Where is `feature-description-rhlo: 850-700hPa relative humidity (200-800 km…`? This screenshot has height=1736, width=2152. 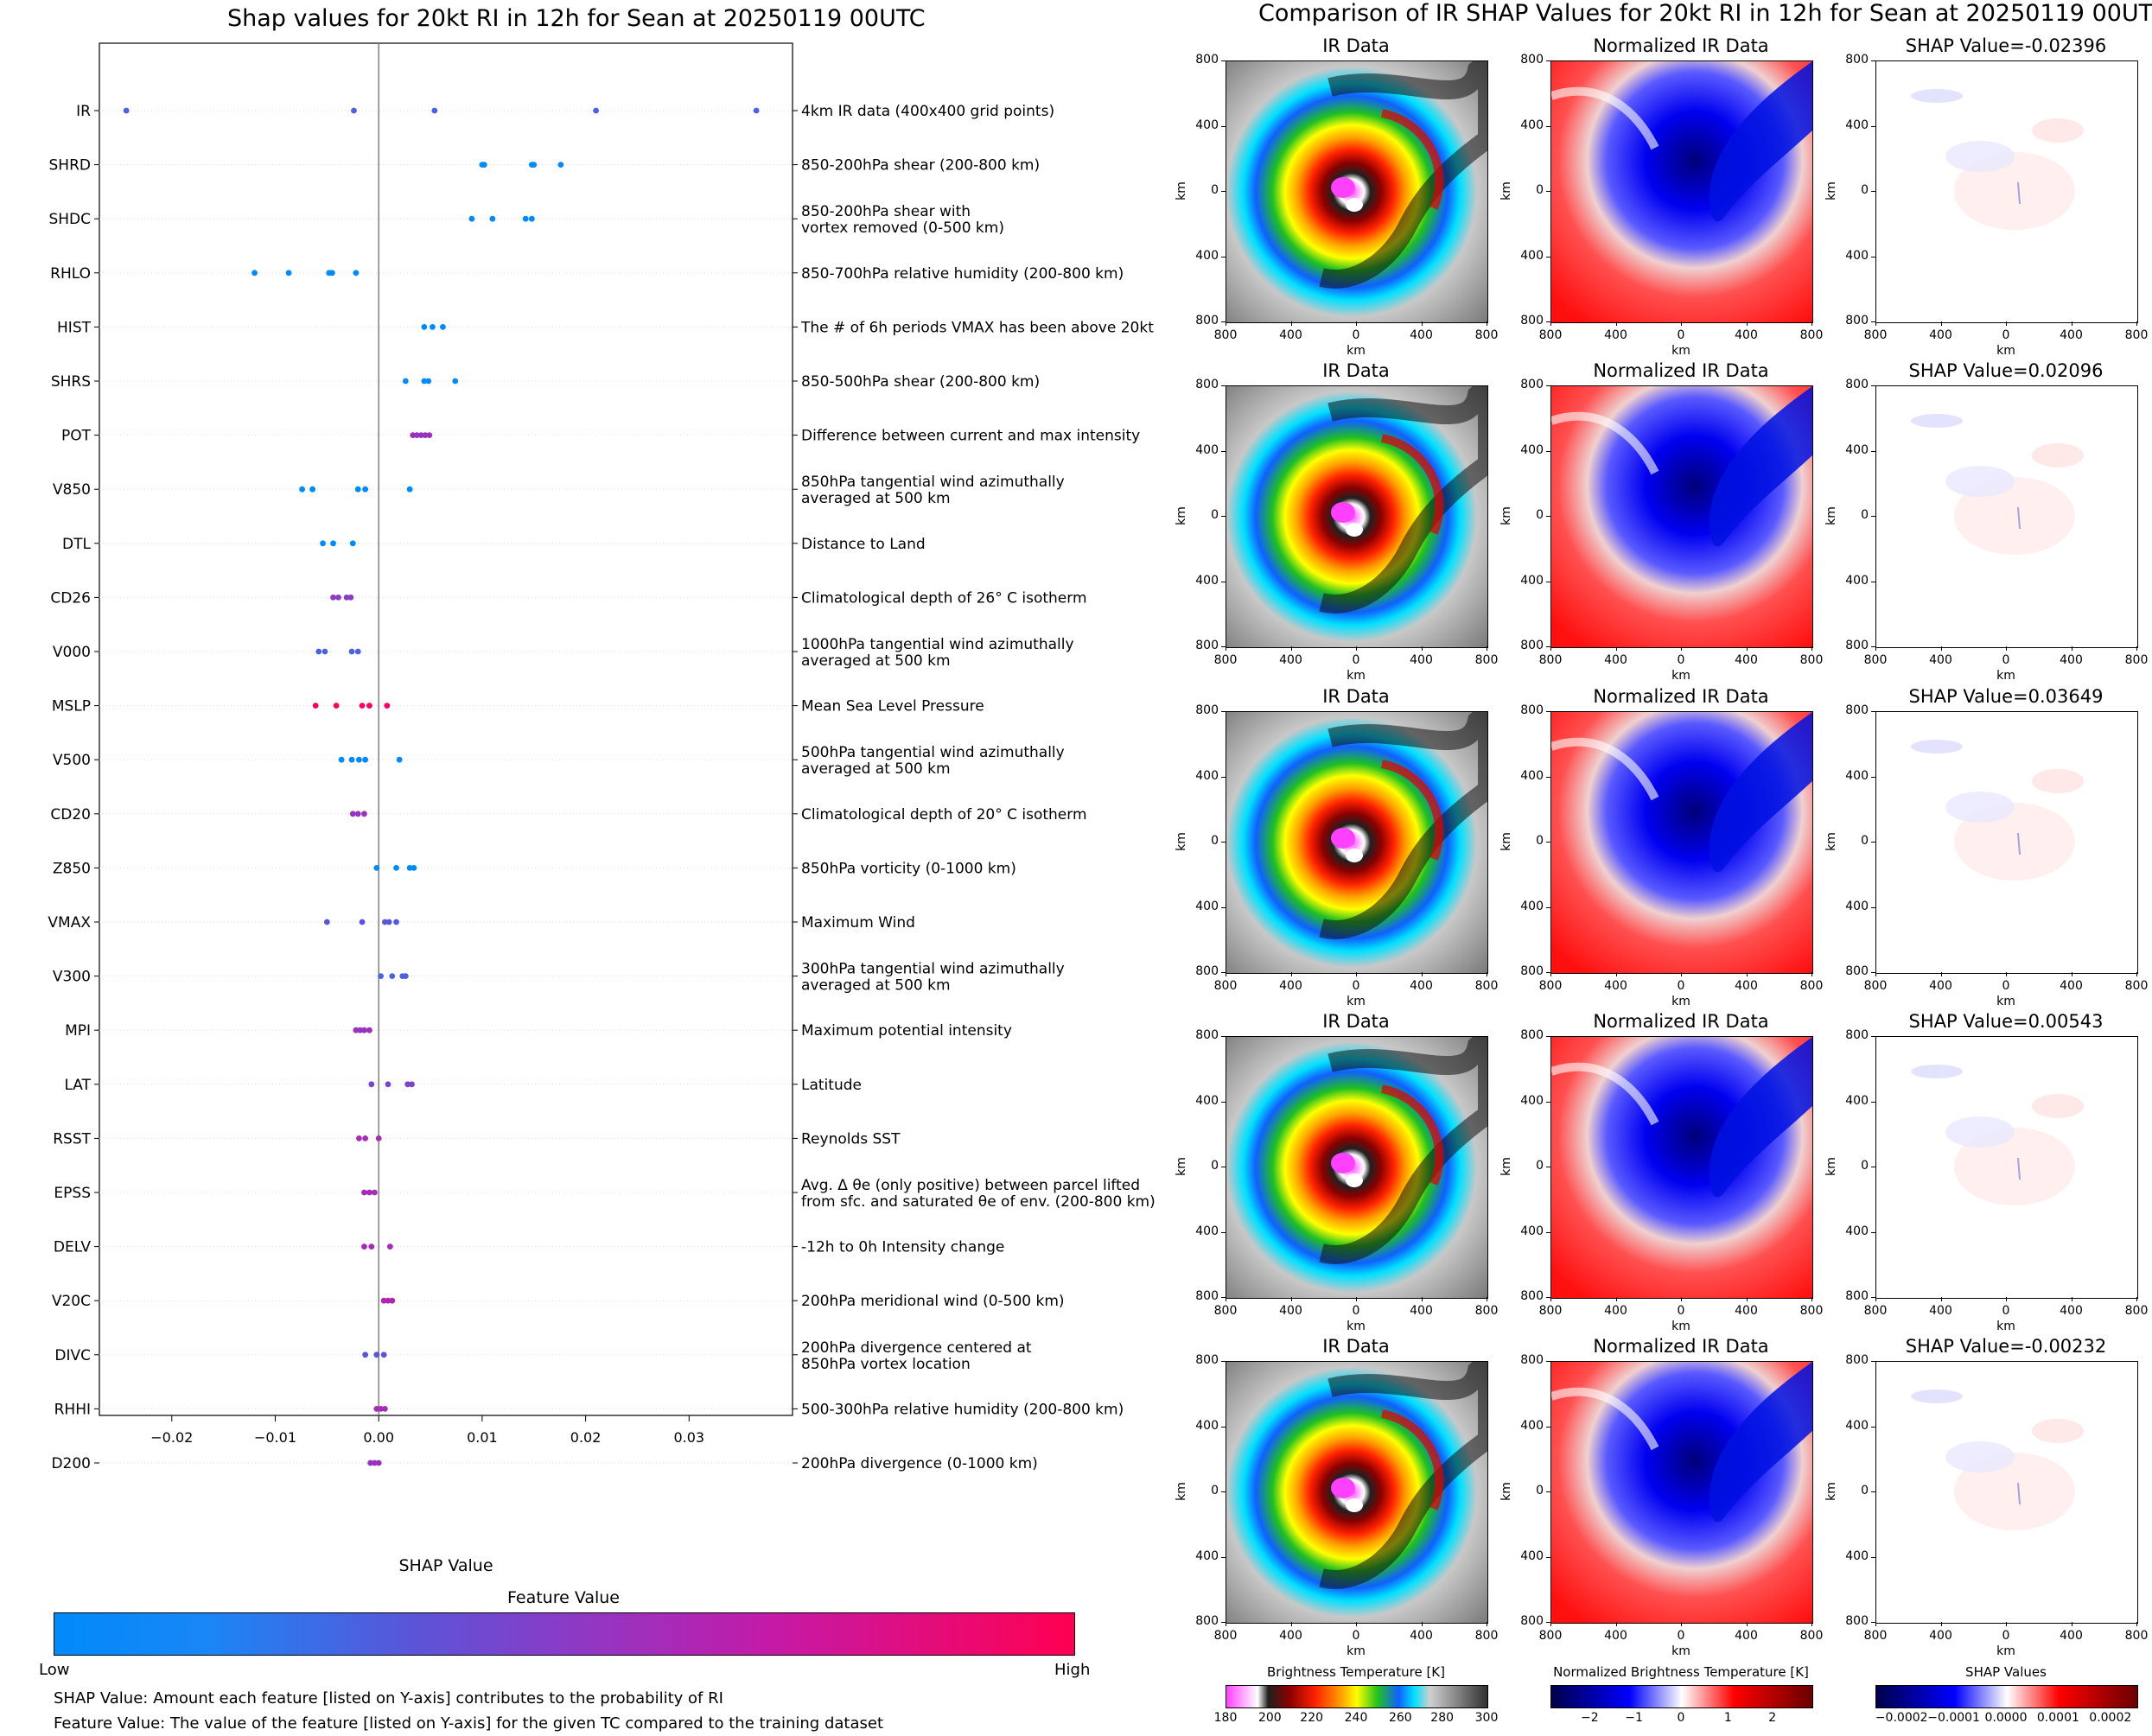 feature-description-rhlo: 850-700hPa relative humidity (200-800 km… is located at coordinates (962, 274).